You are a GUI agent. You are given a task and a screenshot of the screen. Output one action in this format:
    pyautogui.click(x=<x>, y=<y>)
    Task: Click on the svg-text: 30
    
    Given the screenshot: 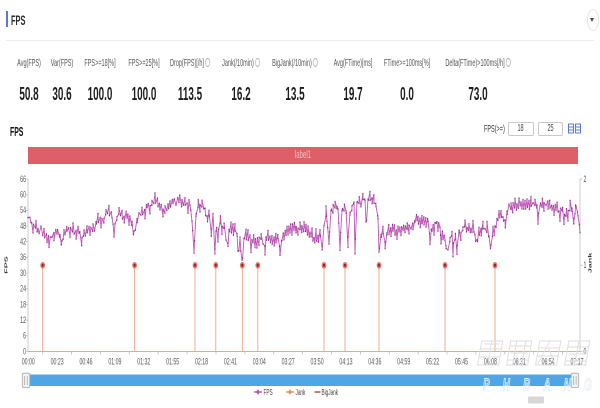 What is the action you would take?
    pyautogui.click(x=23, y=272)
    